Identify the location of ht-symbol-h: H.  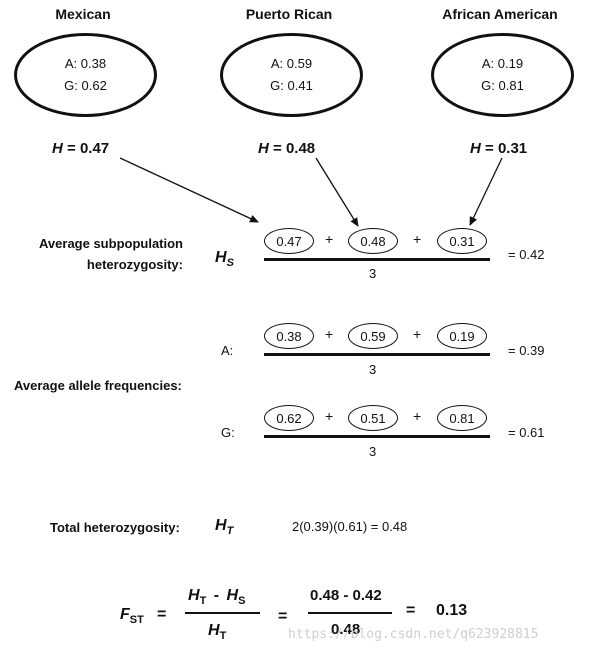
(221, 525).